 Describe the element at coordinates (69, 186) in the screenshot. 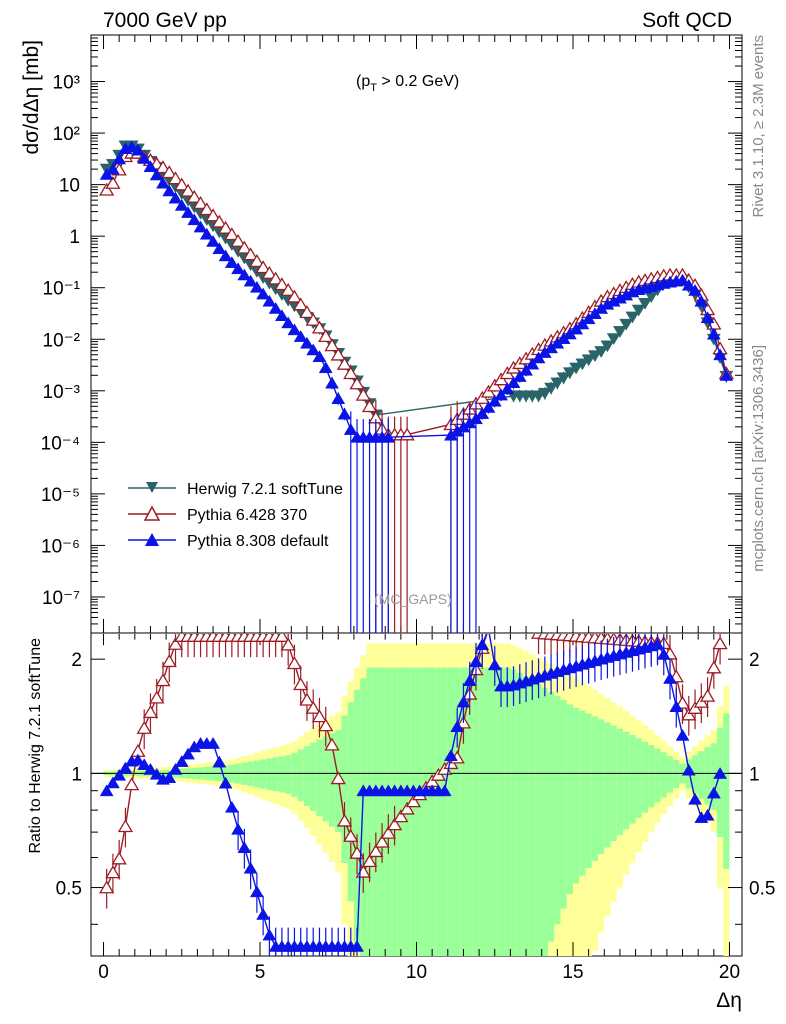

I see `y-tick-label: 10` at that location.